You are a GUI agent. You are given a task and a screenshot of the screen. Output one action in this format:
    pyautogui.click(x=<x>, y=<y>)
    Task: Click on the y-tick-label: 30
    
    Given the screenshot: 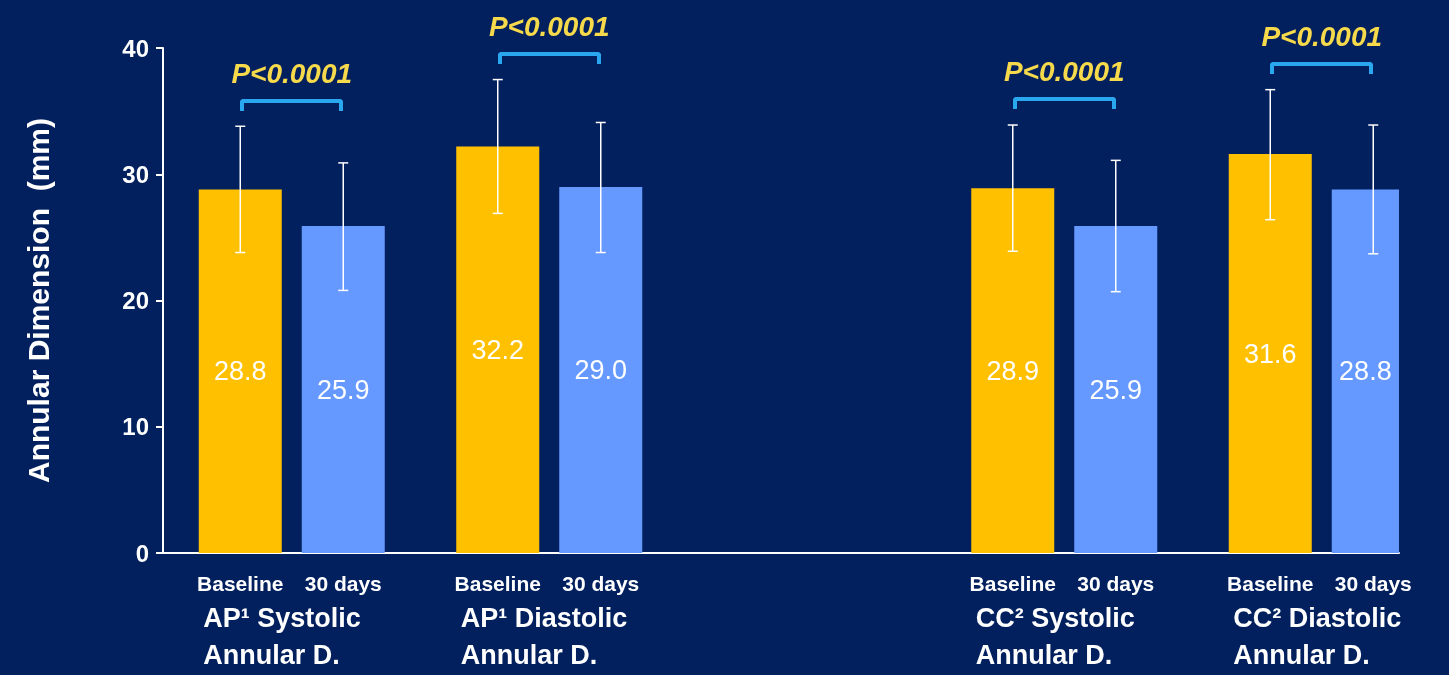 What is the action you would take?
    pyautogui.click(x=135, y=174)
    